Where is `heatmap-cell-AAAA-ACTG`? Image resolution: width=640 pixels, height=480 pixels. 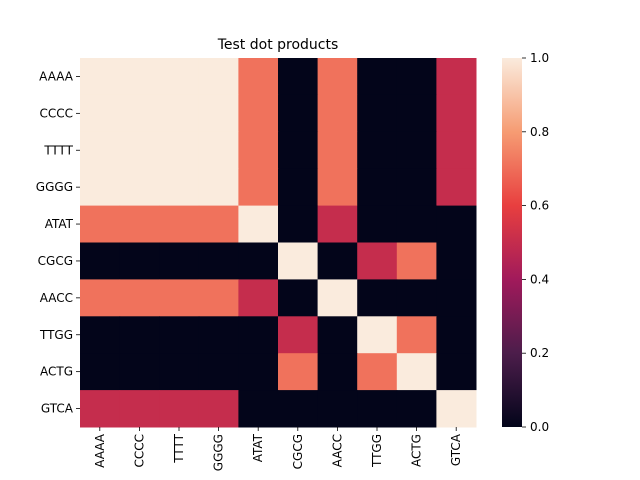
heatmap-cell-AAAA-ACTG is located at coordinates (416, 77).